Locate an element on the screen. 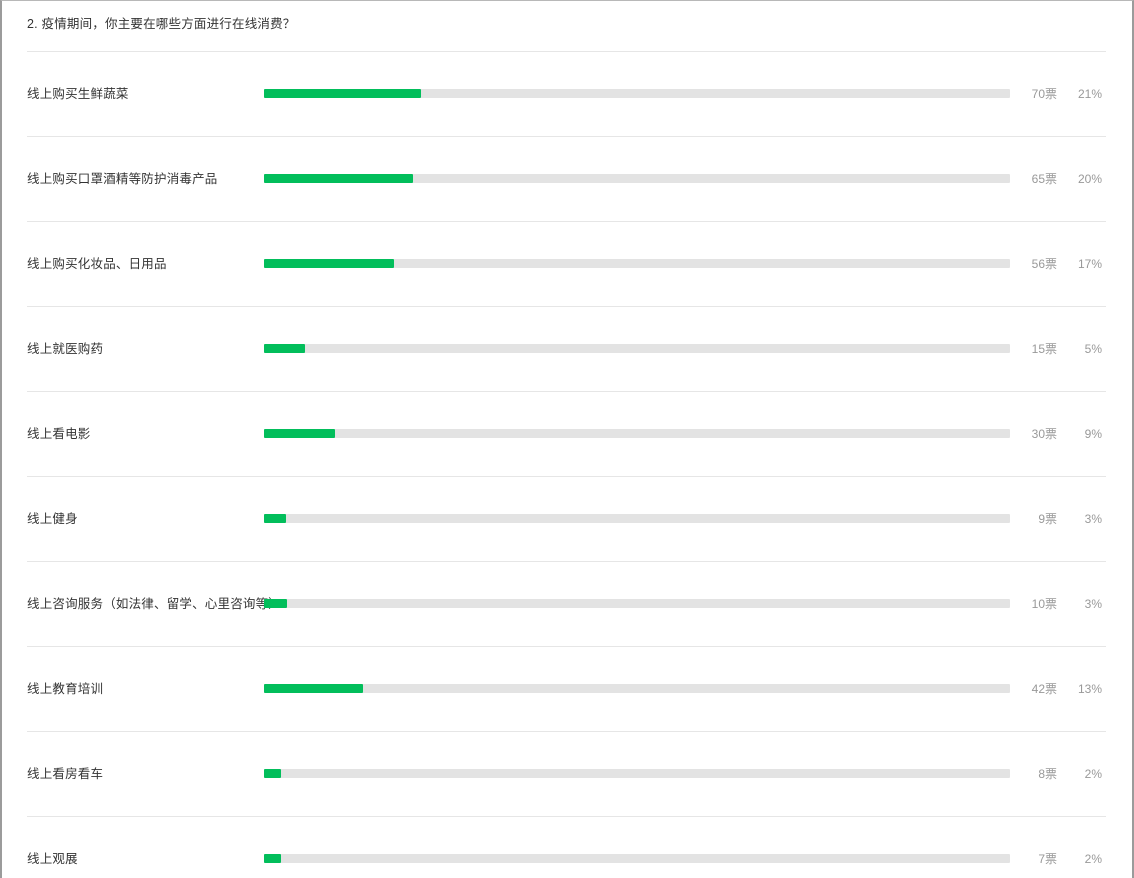  vote-count: 9票 is located at coordinates (1047, 519).